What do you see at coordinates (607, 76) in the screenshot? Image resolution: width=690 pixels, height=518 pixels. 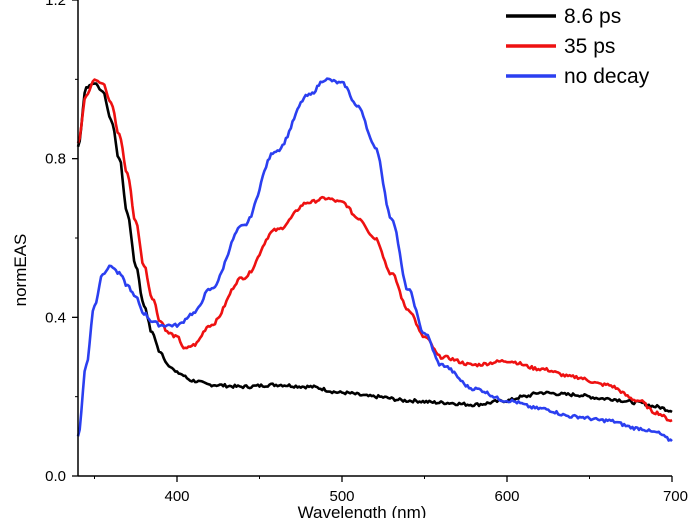 I see `legend-label-3: no decay` at bounding box center [607, 76].